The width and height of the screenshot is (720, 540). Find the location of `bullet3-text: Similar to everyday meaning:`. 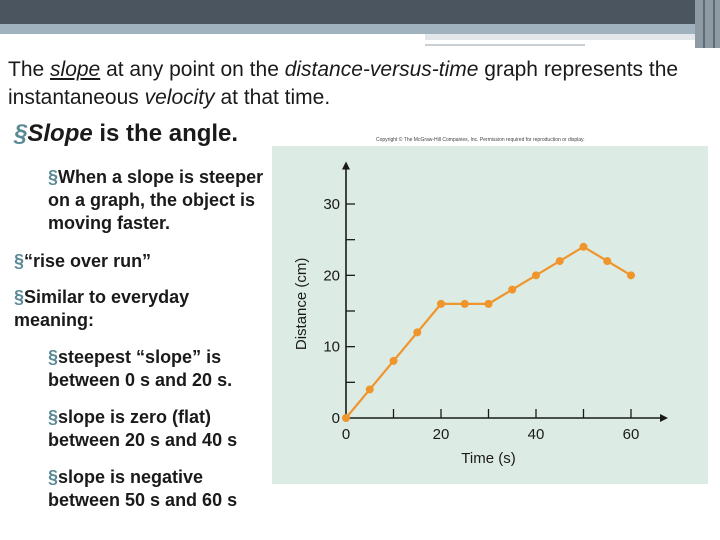

bullet3-text: Similar to everyday meaning: is located at coordinates (102, 308).